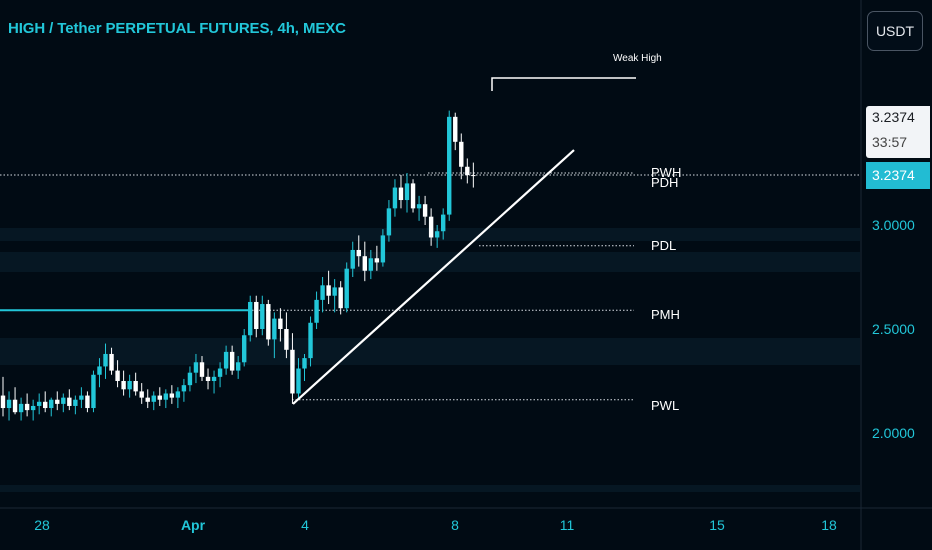 Image resolution: width=932 pixels, height=550 pixels. Describe the element at coordinates (664, 245) in the screenshot. I see `pdl-label: PDL` at that location.